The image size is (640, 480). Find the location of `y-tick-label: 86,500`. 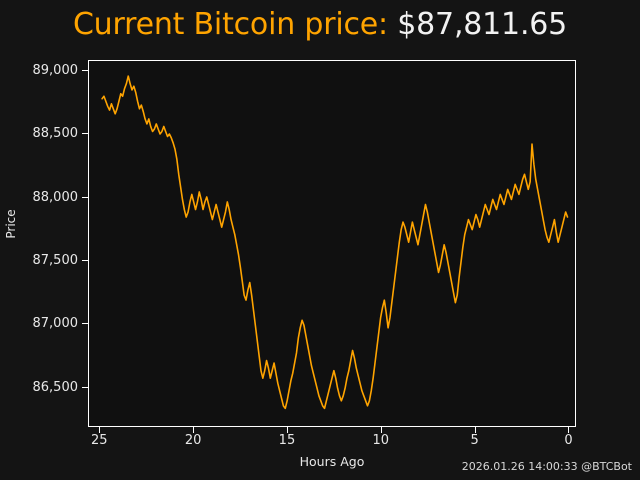

y-tick-label: 86,500 is located at coordinates (55, 387).